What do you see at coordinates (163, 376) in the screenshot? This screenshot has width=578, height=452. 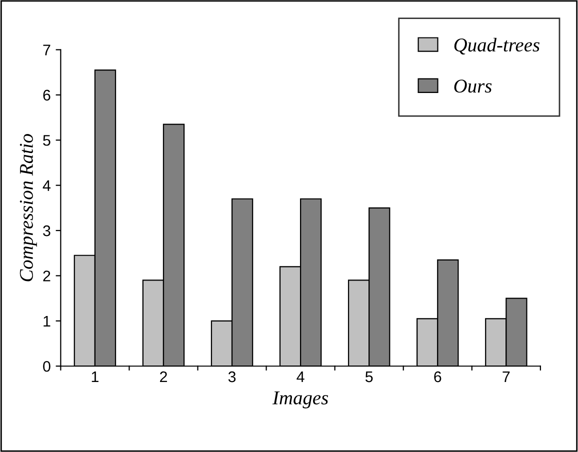 I see `x-tick-label: 2` at bounding box center [163, 376].